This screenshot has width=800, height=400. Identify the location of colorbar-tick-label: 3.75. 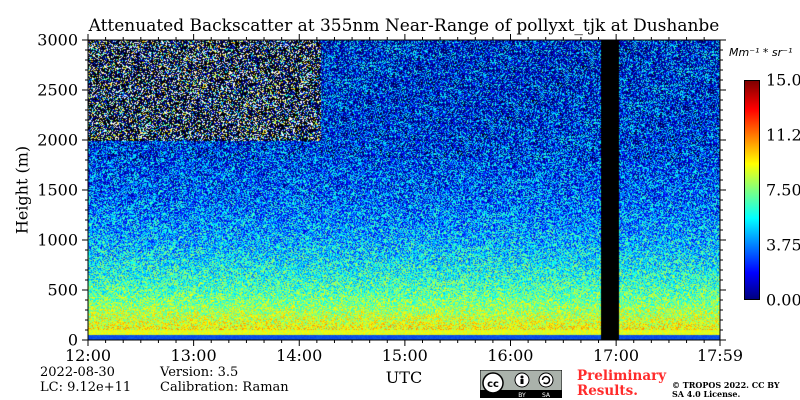
(783, 245).